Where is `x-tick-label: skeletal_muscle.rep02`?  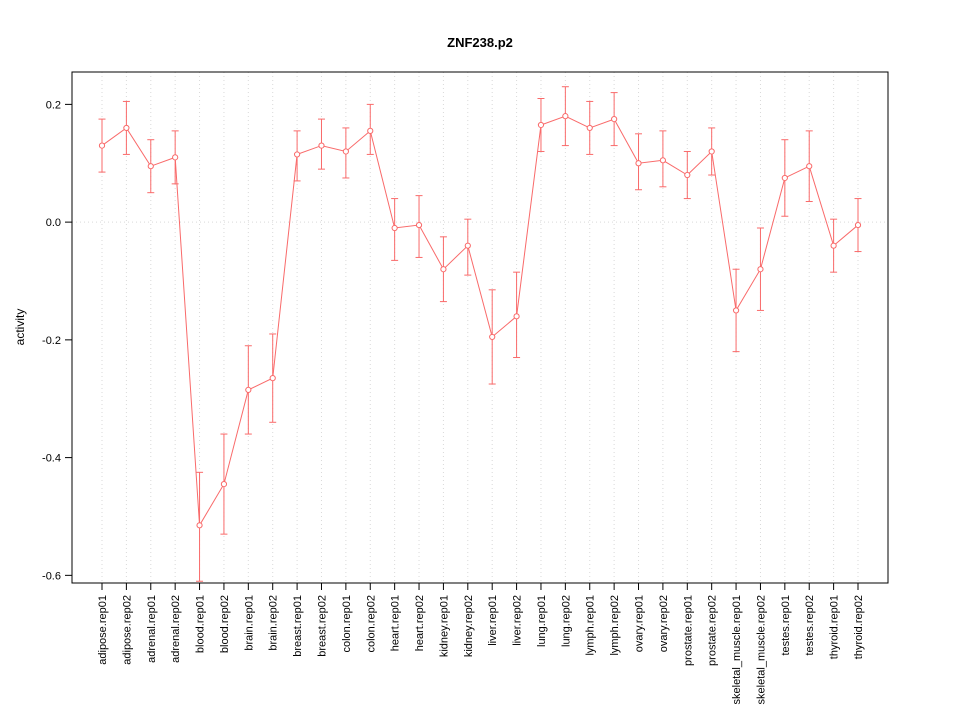 x-tick-label: skeletal_muscle.rep02 is located at coordinates (761, 649).